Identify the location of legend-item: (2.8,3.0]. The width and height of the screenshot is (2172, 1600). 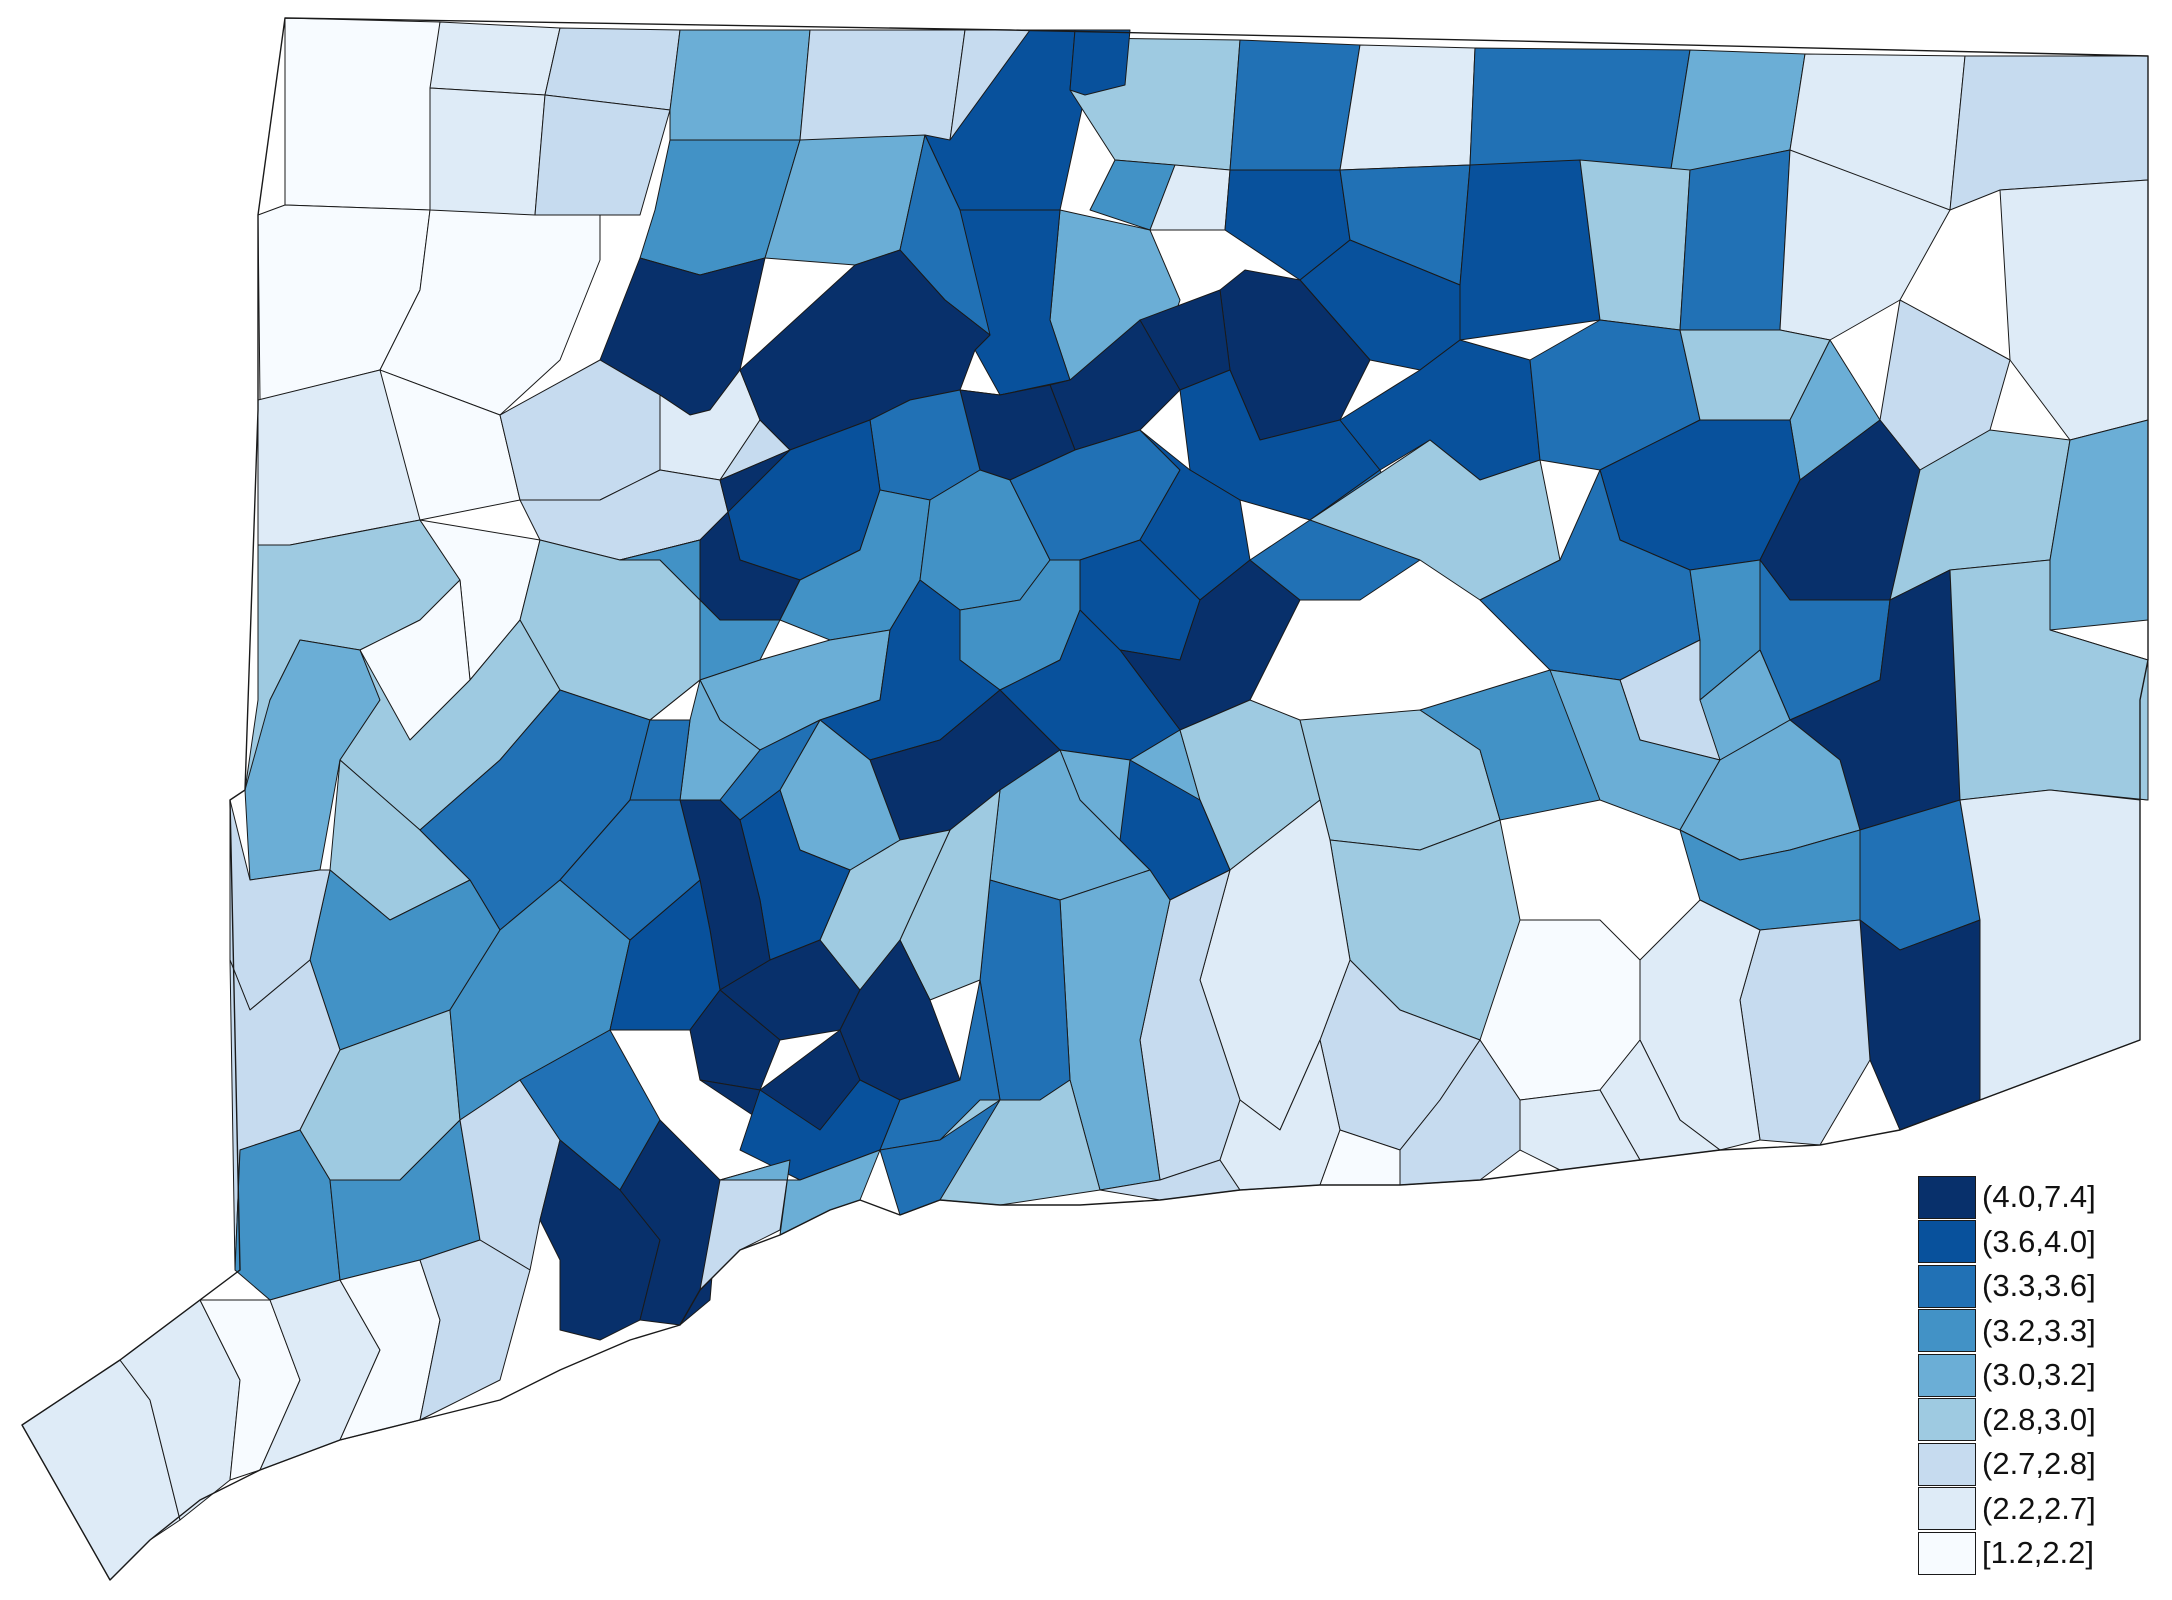
(2038, 1420).